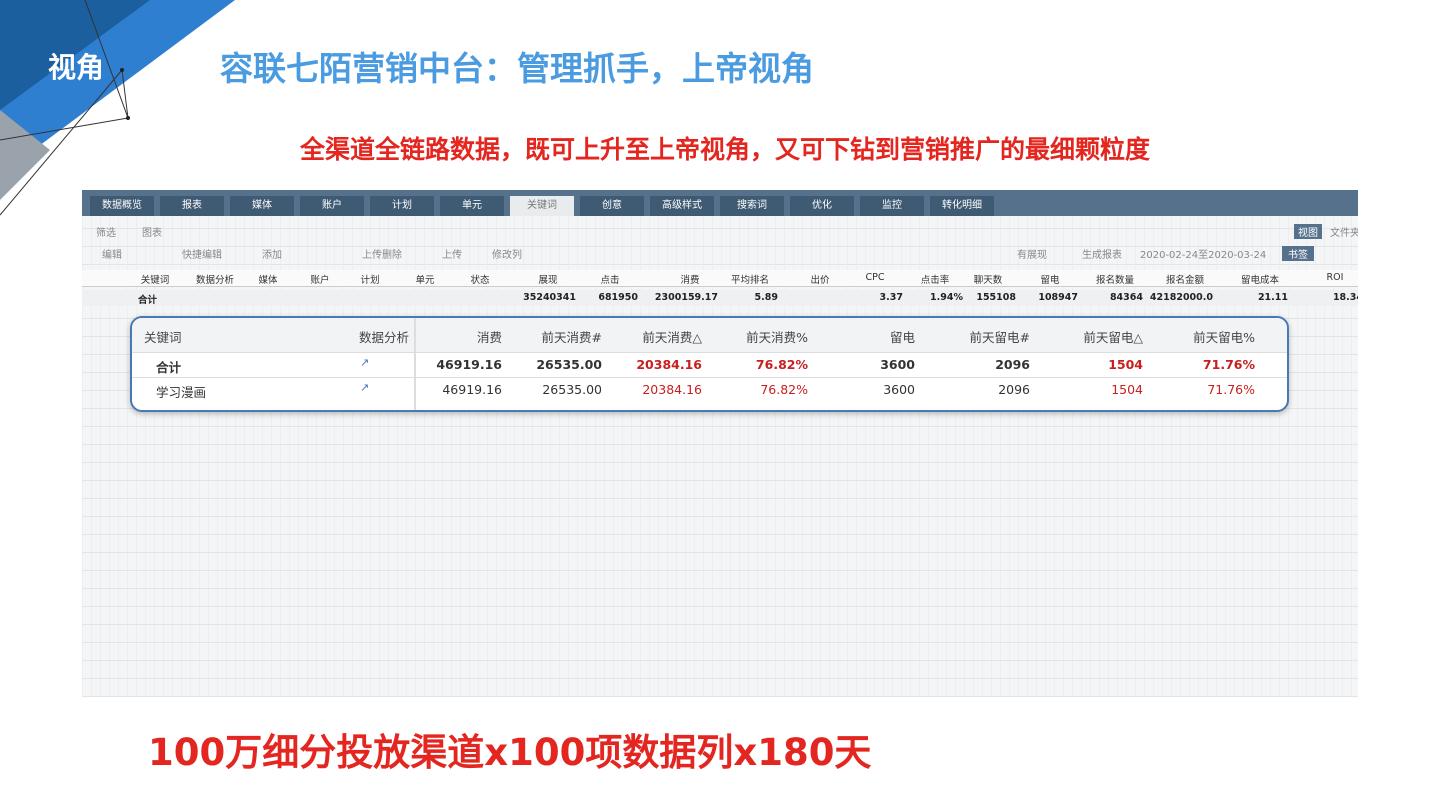 Image resolution: width=1440 pixels, height=811 pixels. I want to click on tab: 关键词, so click(542, 206).